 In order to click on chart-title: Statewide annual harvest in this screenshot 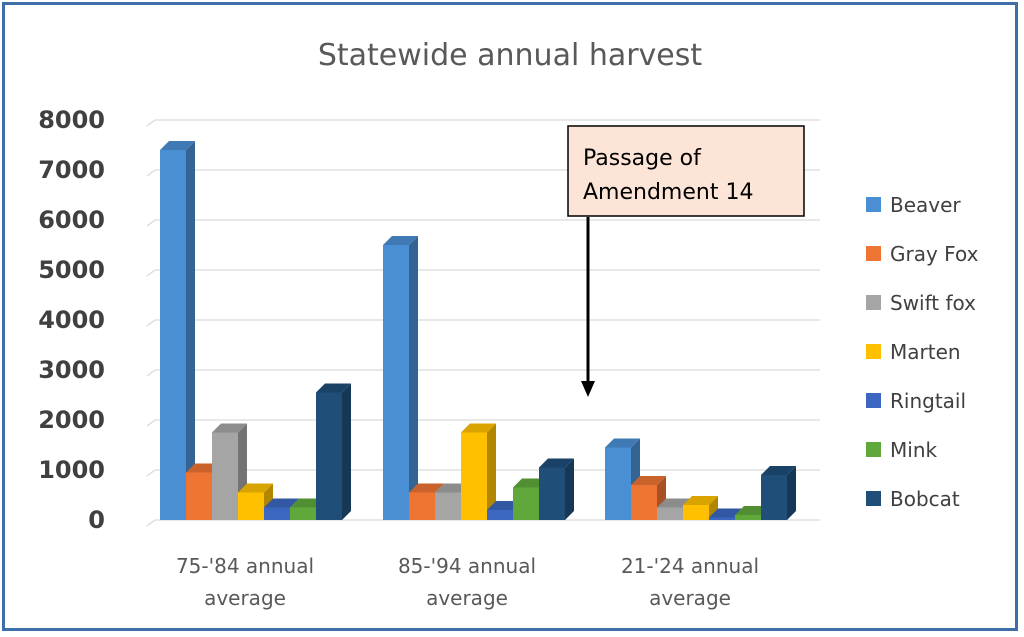, I will do `click(510, 55)`.